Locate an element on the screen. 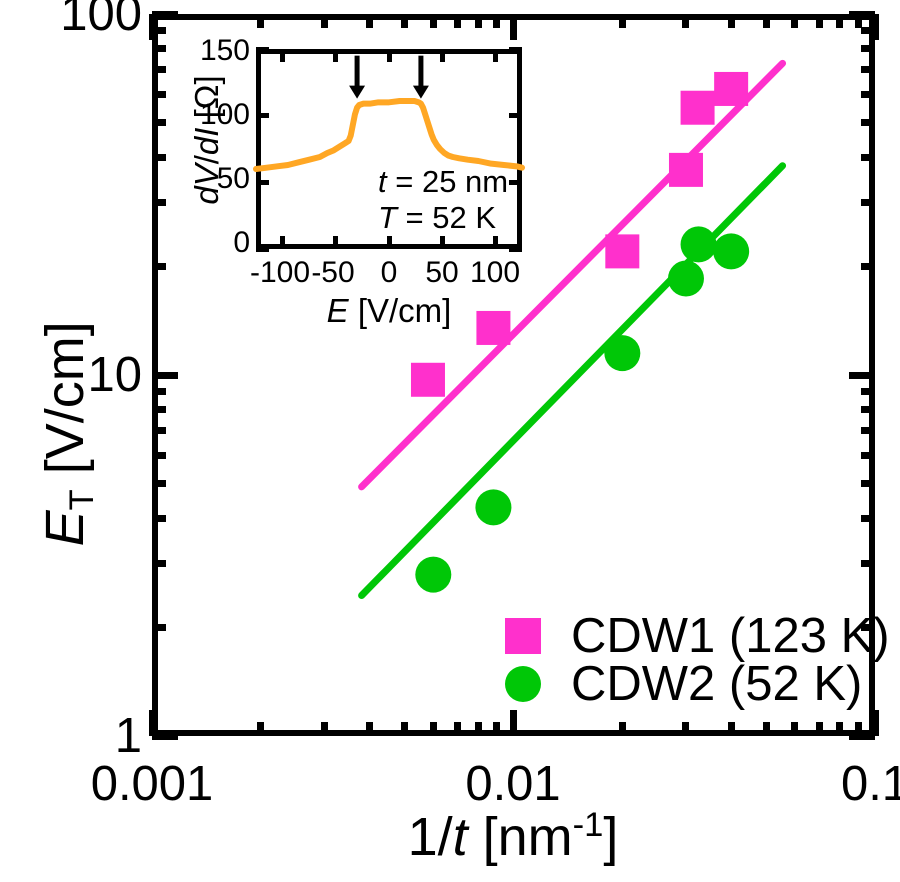 This screenshot has height=882, width=900. x-tick-label-0.1: 0.1 is located at coordinates (870, 784).